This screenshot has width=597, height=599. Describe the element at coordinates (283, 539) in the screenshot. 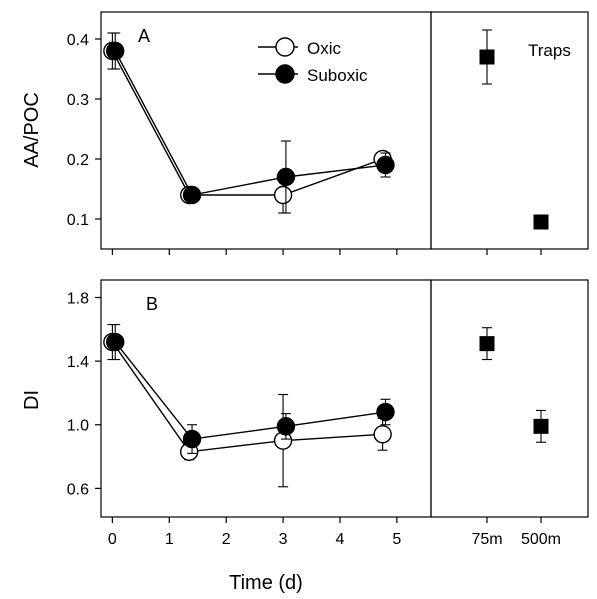

I see `x-tick-label: 3` at that location.